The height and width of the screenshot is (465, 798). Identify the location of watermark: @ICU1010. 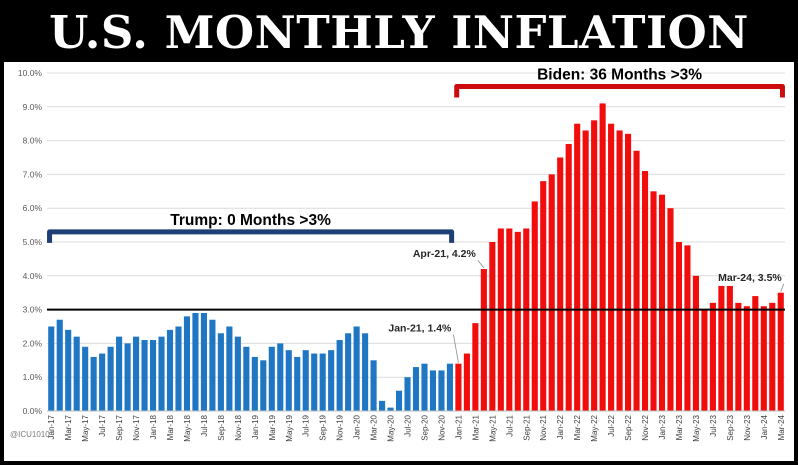
(30, 434).